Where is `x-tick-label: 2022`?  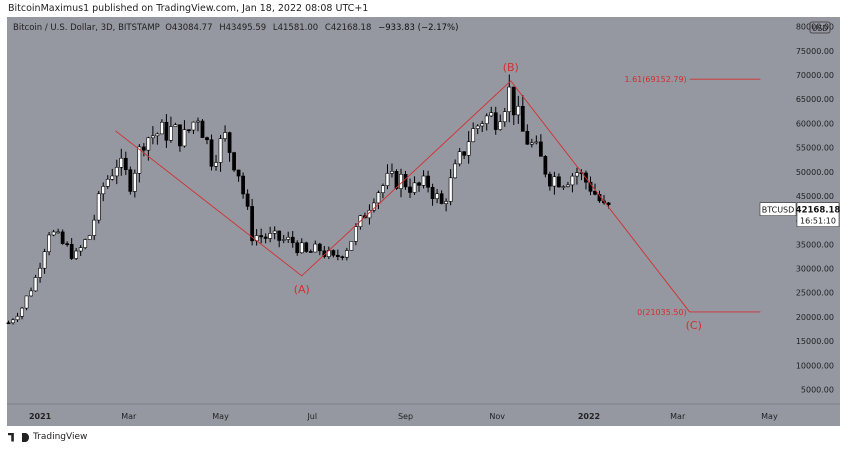
x-tick-label: 2022 is located at coordinates (589, 416).